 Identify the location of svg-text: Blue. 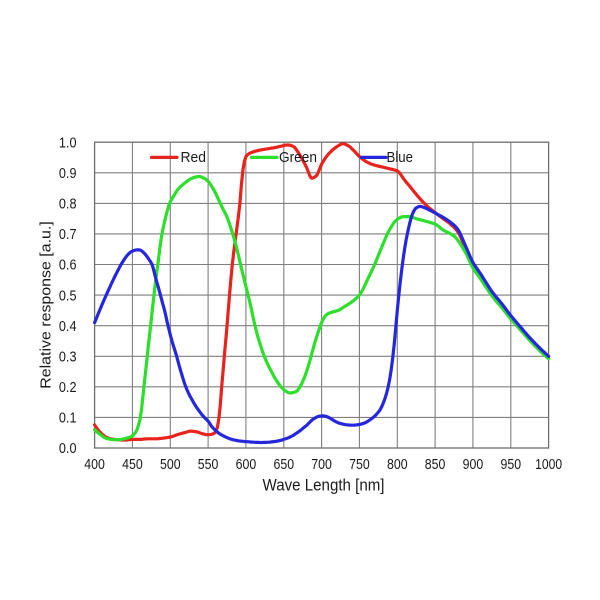
(400, 158).